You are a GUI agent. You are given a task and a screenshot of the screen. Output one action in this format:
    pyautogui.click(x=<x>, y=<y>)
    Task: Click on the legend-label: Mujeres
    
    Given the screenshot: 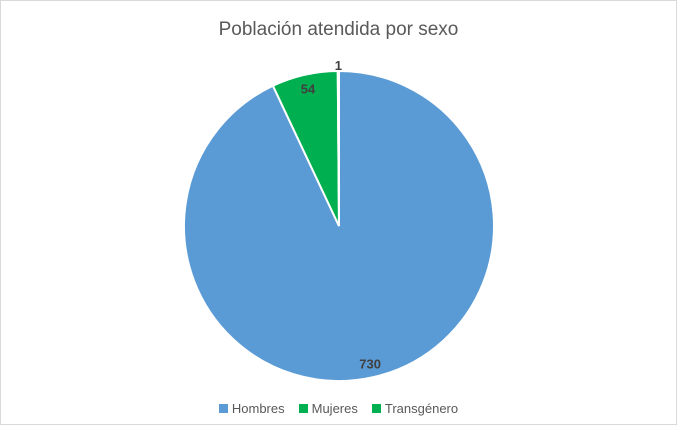 What is the action you would take?
    pyautogui.click(x=334, y=408)
    